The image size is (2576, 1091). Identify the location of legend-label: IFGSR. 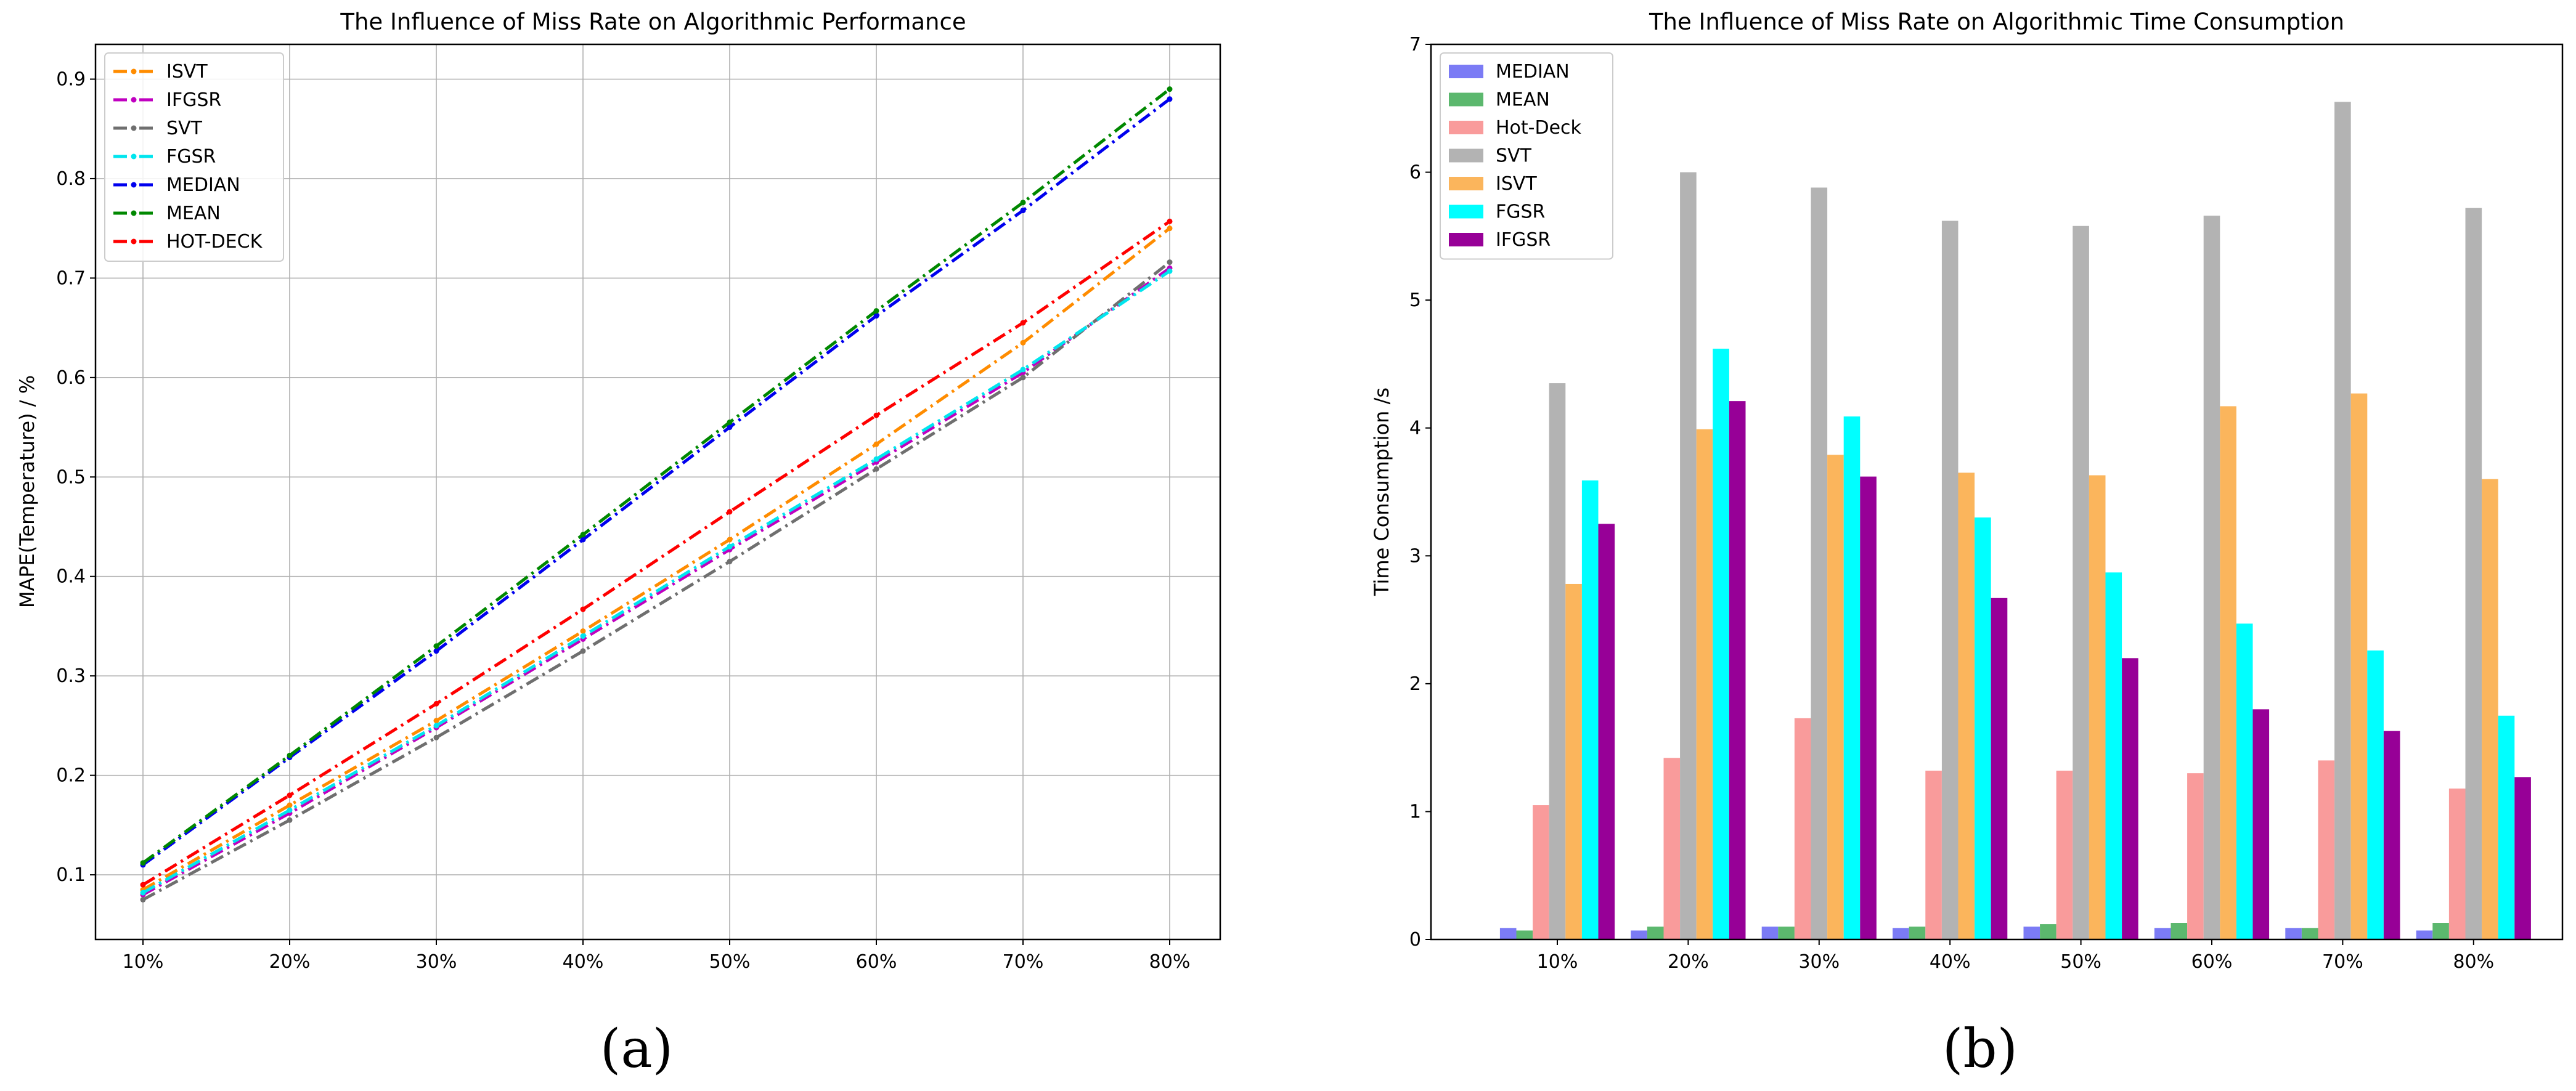
(193, 100).